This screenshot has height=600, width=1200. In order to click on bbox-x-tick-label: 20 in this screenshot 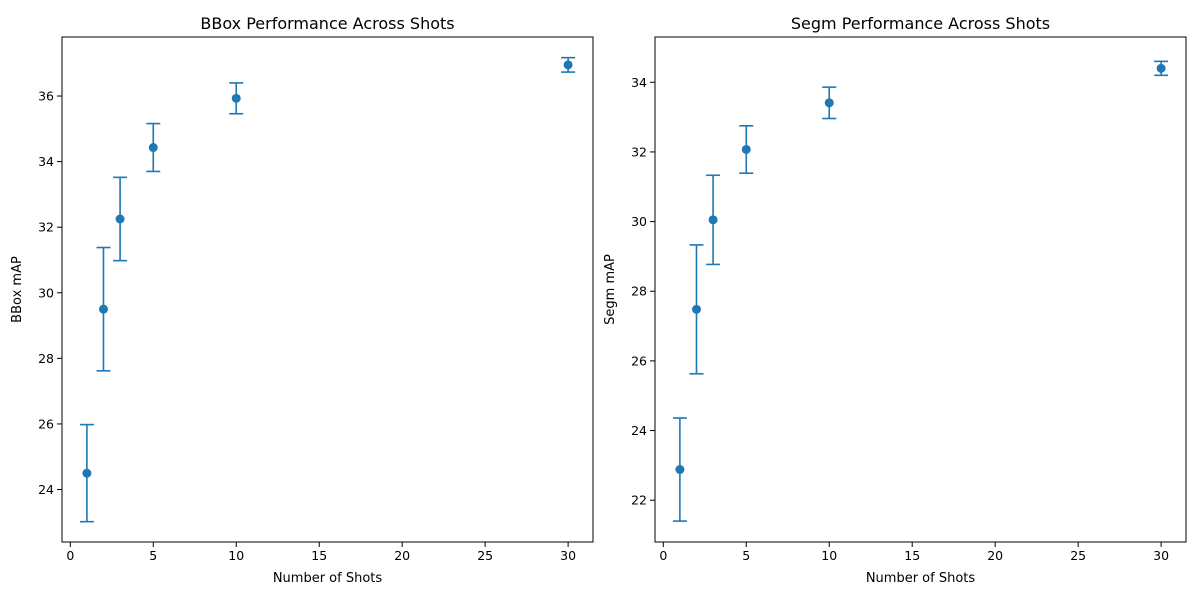, I will do `click(402, 555)`.